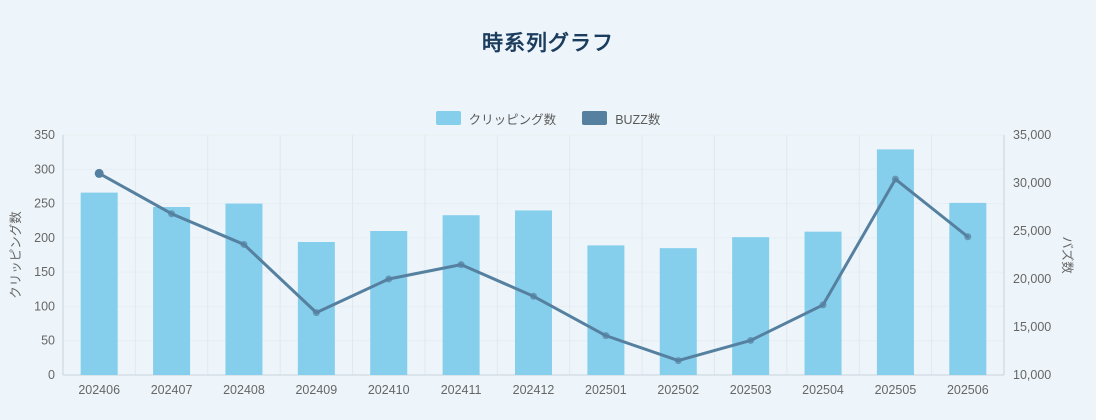 This screenshot has width=1096, height=420. What do you see at coordinates (968, 390) in the screenshot?
I see `x-tick-label: 202506` at bounding box center [968, 390].